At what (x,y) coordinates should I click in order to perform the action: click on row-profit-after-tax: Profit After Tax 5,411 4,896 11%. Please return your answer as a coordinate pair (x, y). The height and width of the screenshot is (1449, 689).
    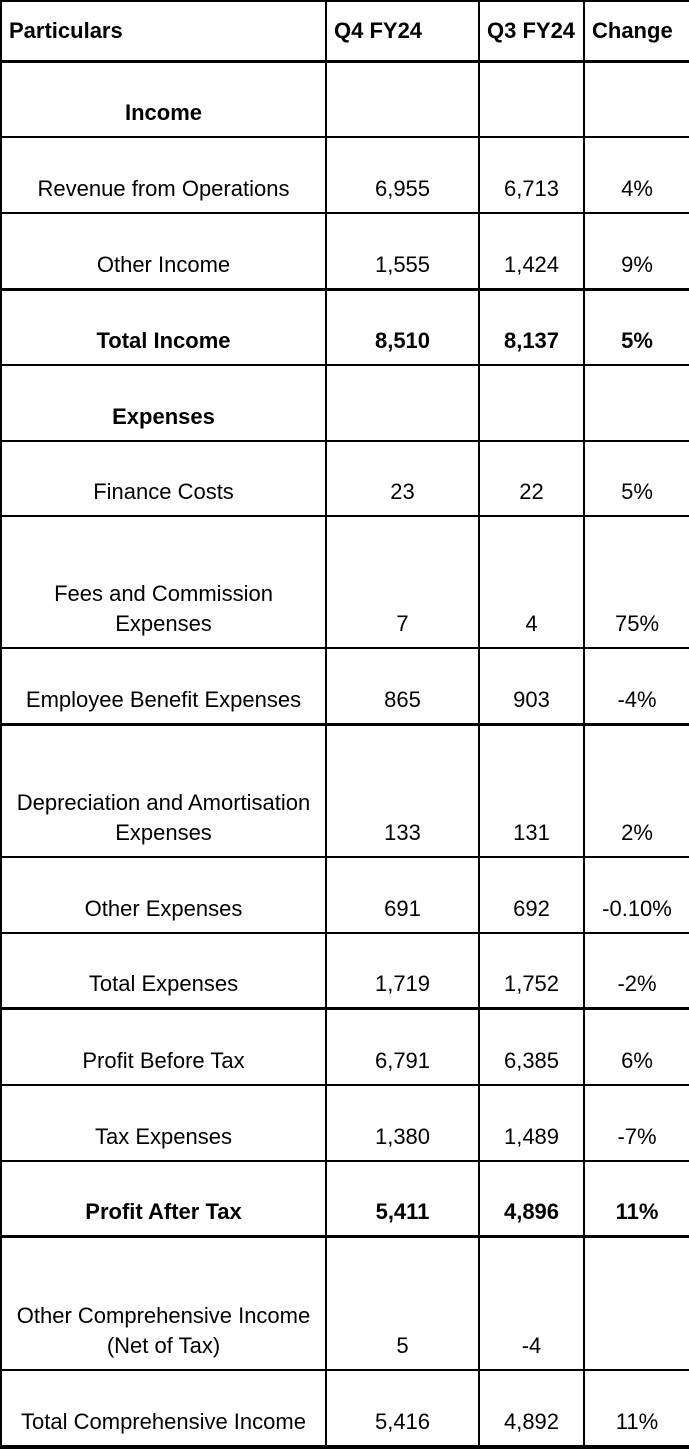
    Looking at the image, I should click on (344, 1199).